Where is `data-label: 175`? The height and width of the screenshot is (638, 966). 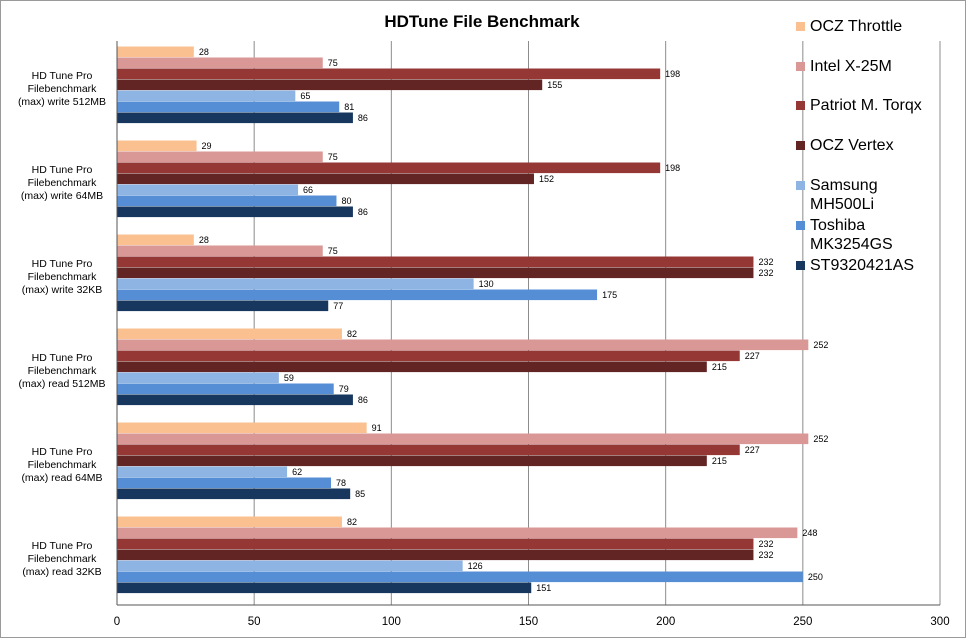
data-label: 175 is located at coordinates (609, 295).